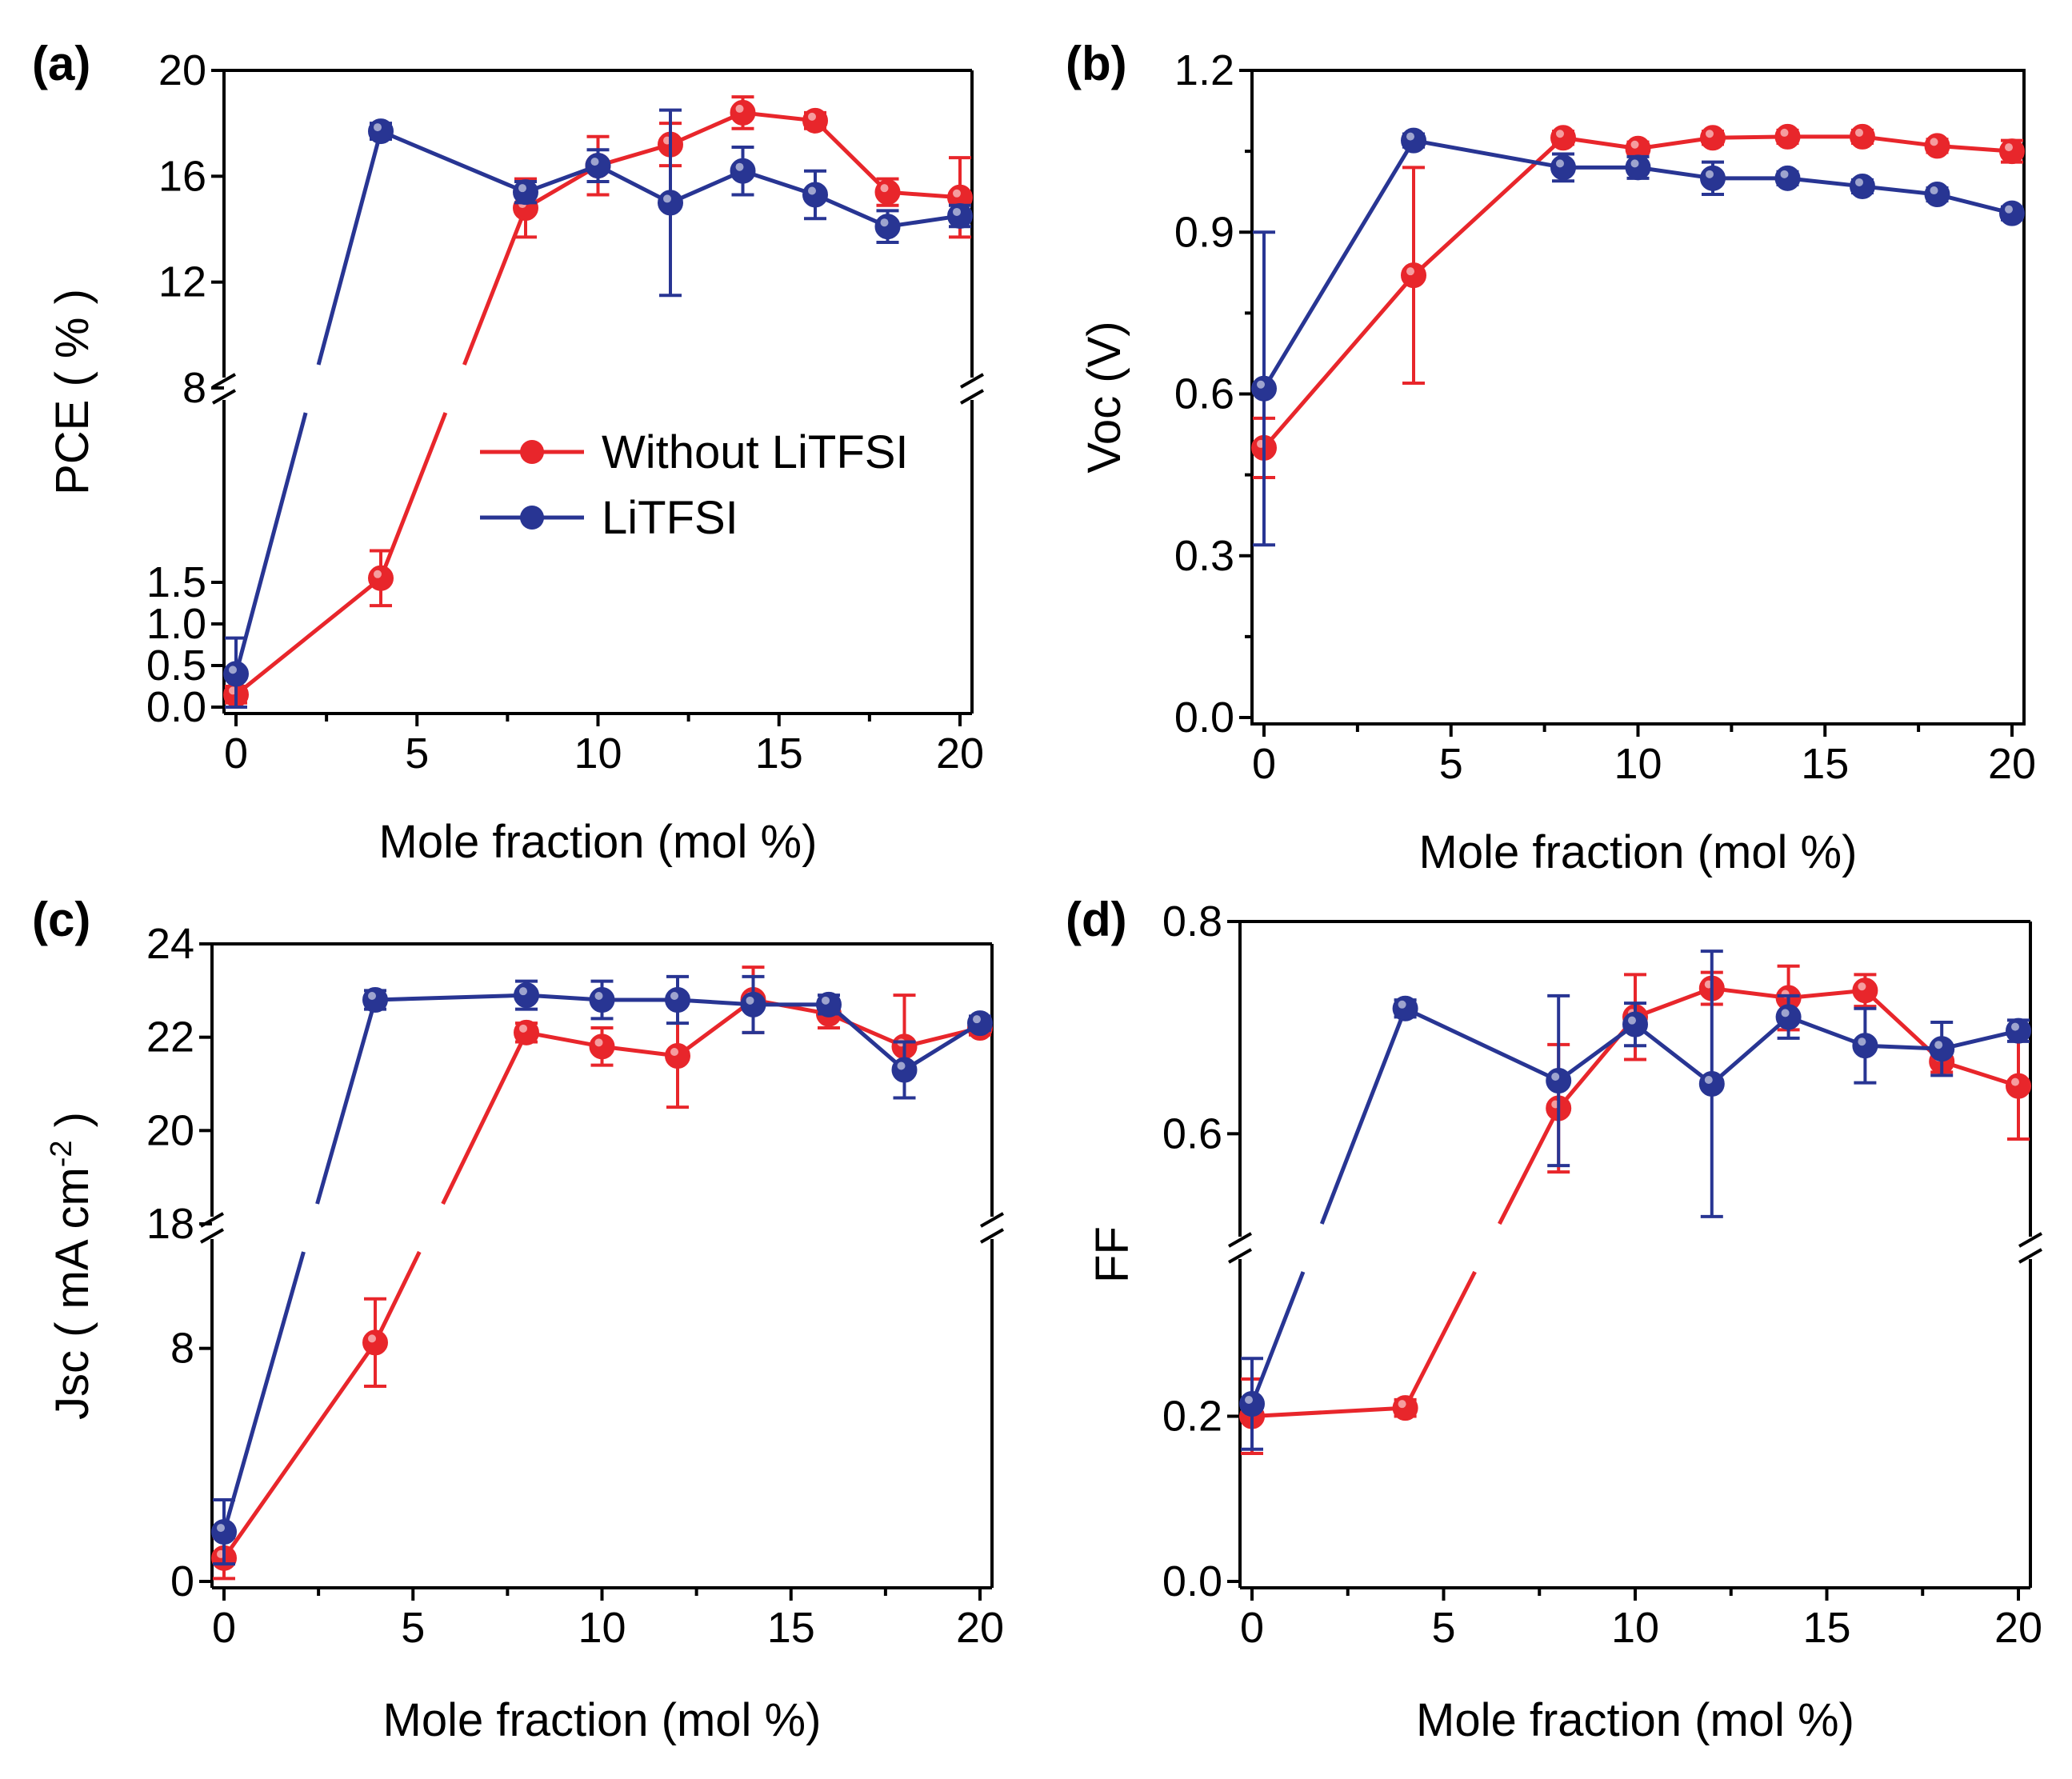 This screenshot has height=1779, width=2072. What do you see at coordinates (176, 582) in the screenshot?
I see `y-tick-label: 1.5` at bounding box center [176, 582].